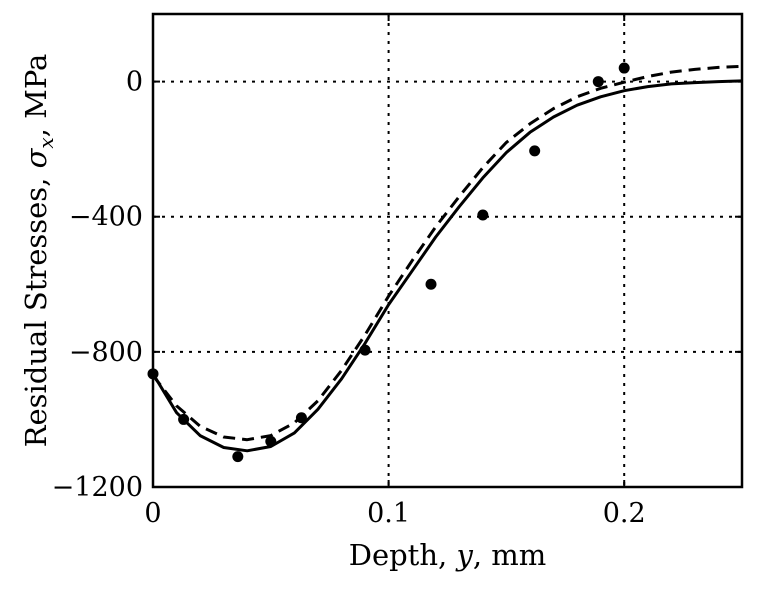  I want to click on x-tick-label: 0, so click(152, 513).